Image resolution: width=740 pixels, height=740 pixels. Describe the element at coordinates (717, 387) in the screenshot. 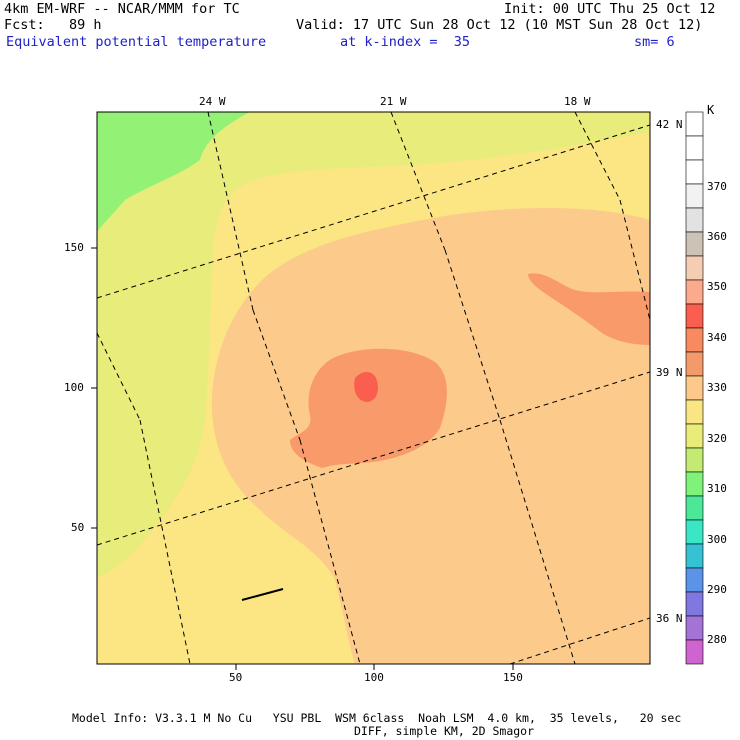

I see `cbar-label-330: 330` at that location.